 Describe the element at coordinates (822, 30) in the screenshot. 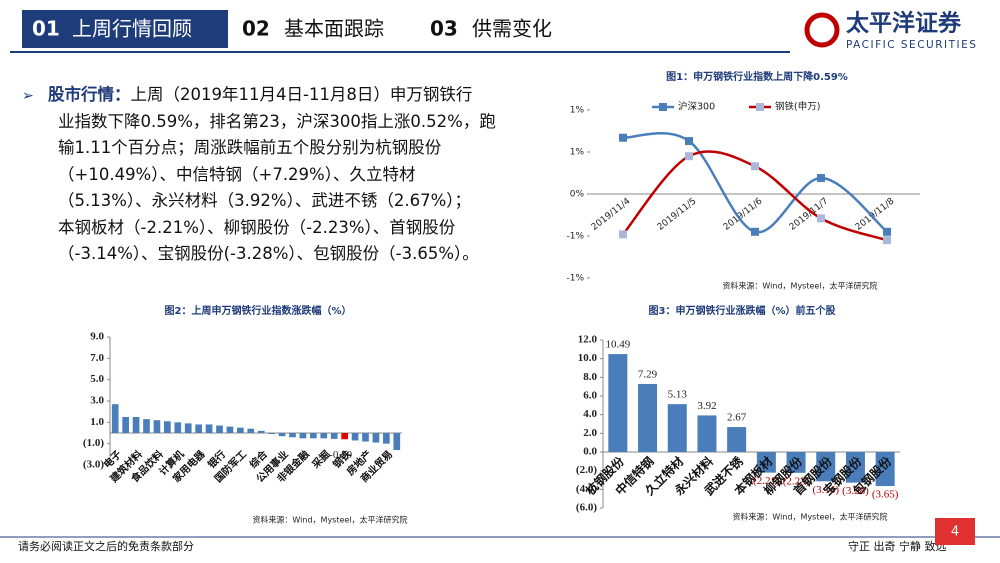

I see `logo-icon` at that location.